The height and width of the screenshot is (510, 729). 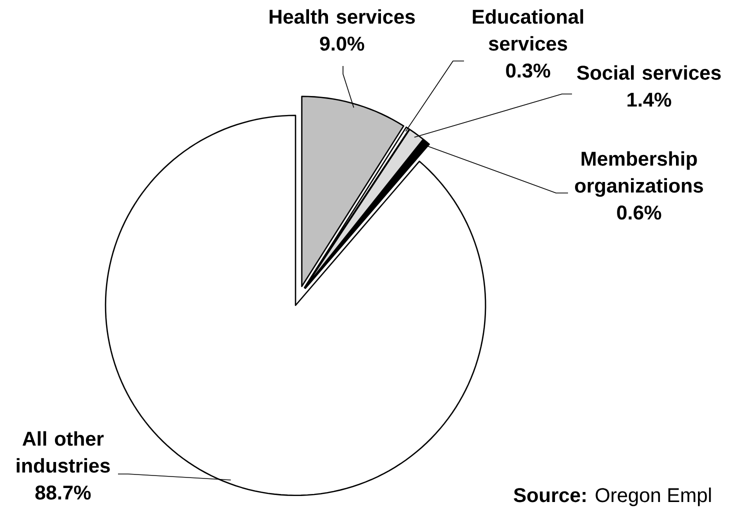 What do you see at coordinates (63, 493) in the screenshot?
I see `data-label: 88.7%` at bounding box center [63, 493].